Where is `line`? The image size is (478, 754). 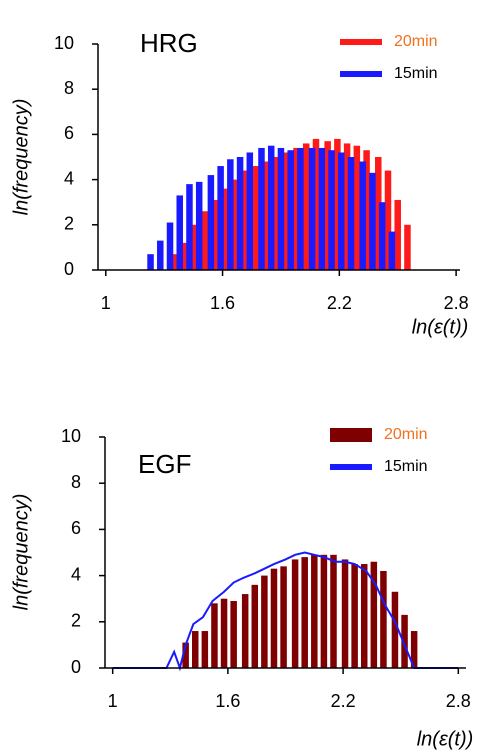
line is located at coordinates (285, 611).